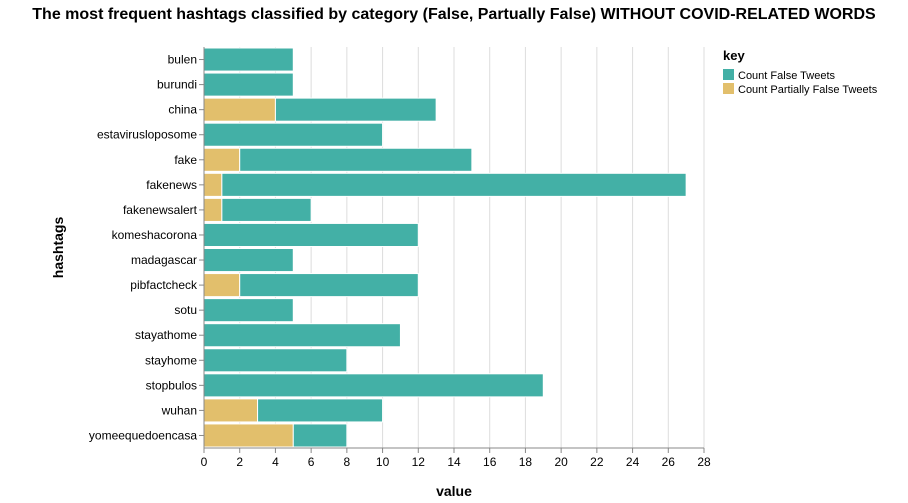 The width and height of the screenshot is (908, 503). Describe the element at coordinates (248, 59) in the screenshot. I see `bar-false-bulen` at that location.